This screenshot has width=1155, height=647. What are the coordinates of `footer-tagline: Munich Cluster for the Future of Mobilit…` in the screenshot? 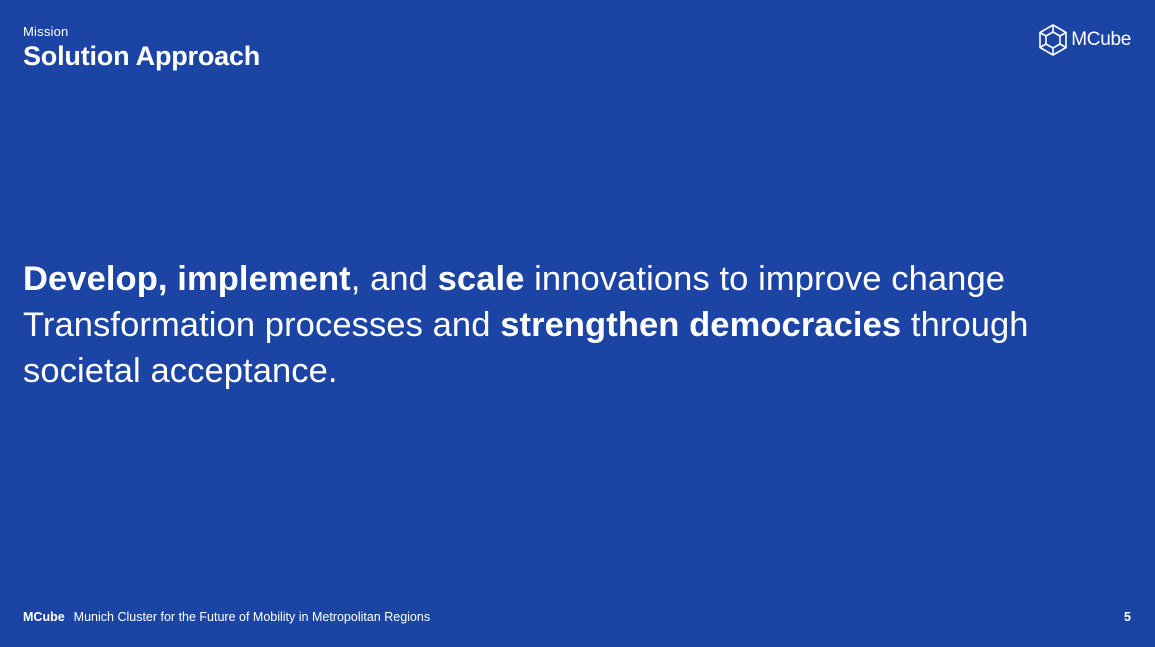 It's located at (252, 617).